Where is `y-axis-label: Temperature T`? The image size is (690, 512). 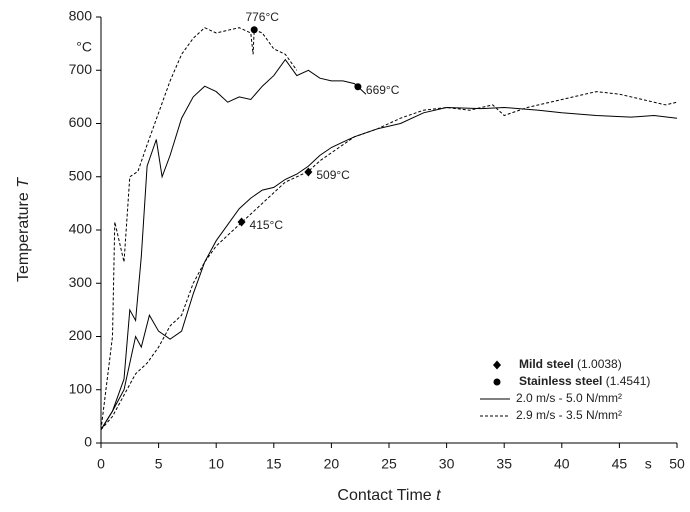
y-axis-label: Temperature T is located at coordinates (23, 229).